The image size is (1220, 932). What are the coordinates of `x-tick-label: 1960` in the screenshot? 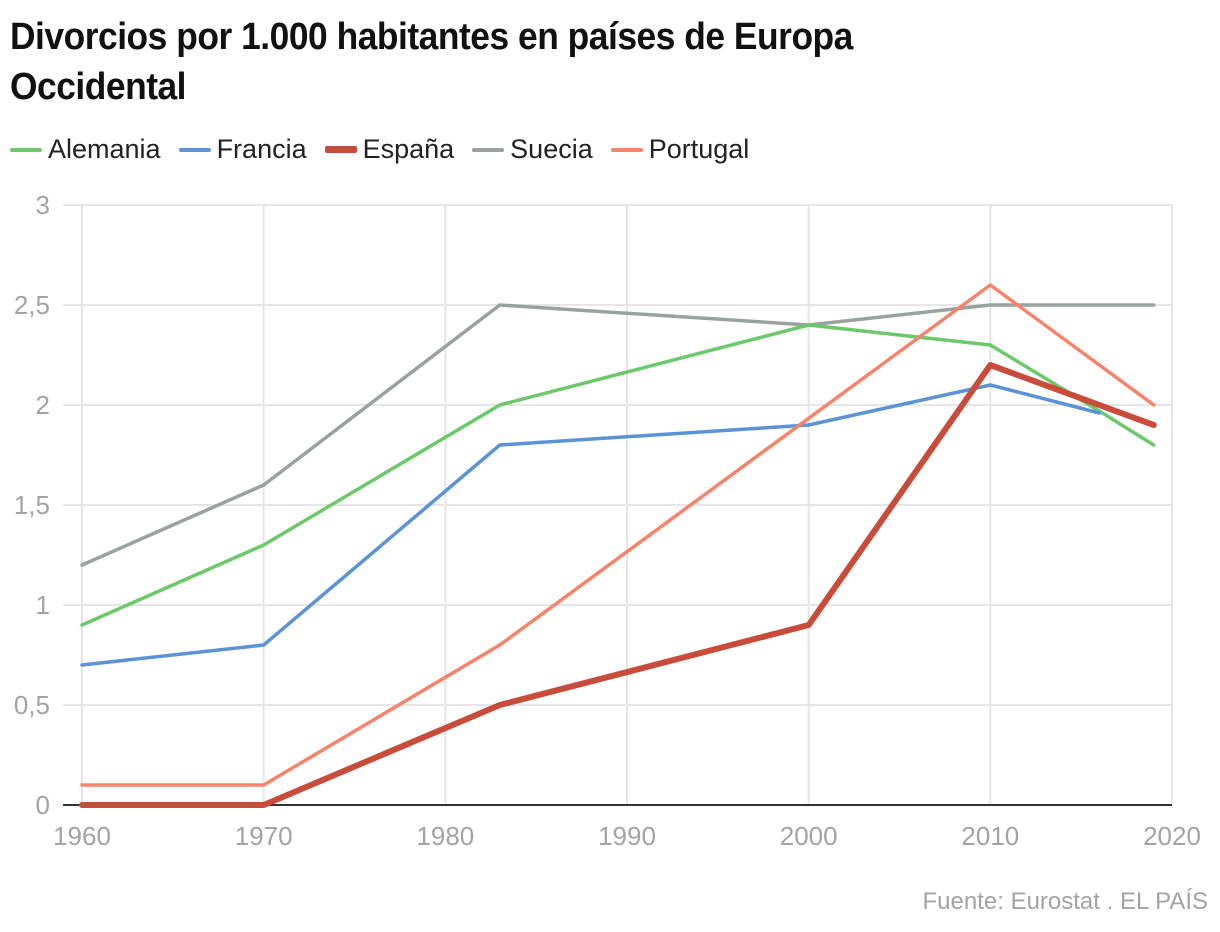 It's located at (82, 836).